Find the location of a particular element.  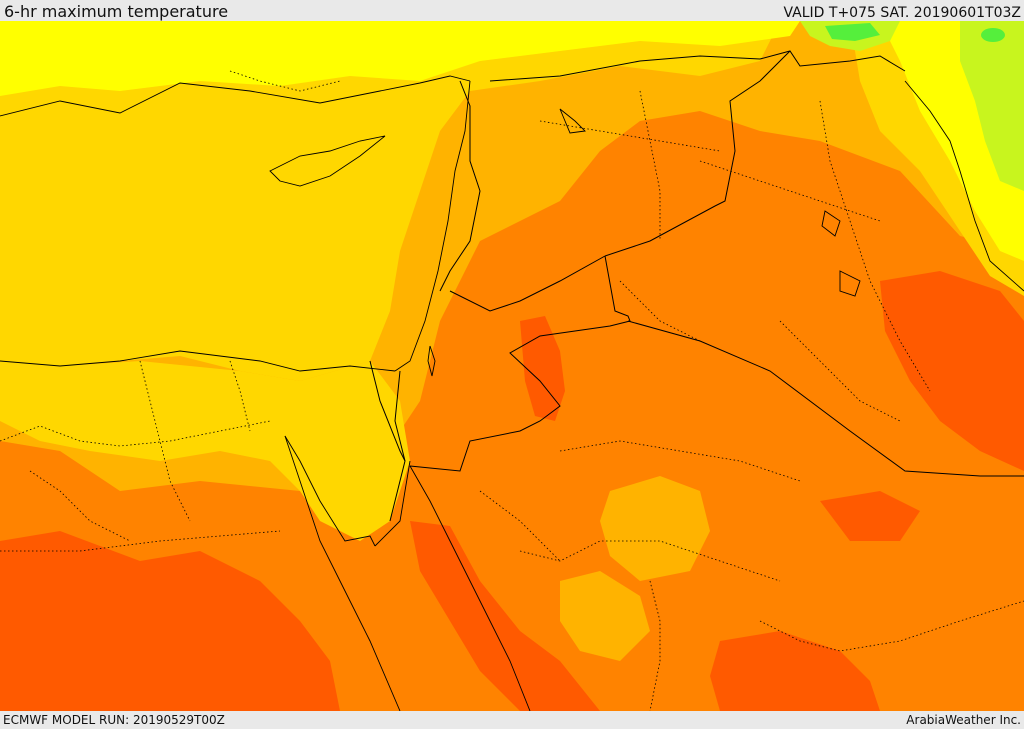

field-hot-egypt is located at coordinates (170, 621).